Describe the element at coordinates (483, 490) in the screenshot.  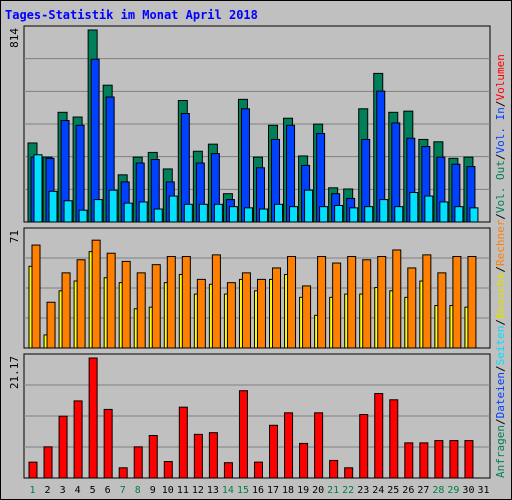
I see `x-tick-label-31: 31` at that location.